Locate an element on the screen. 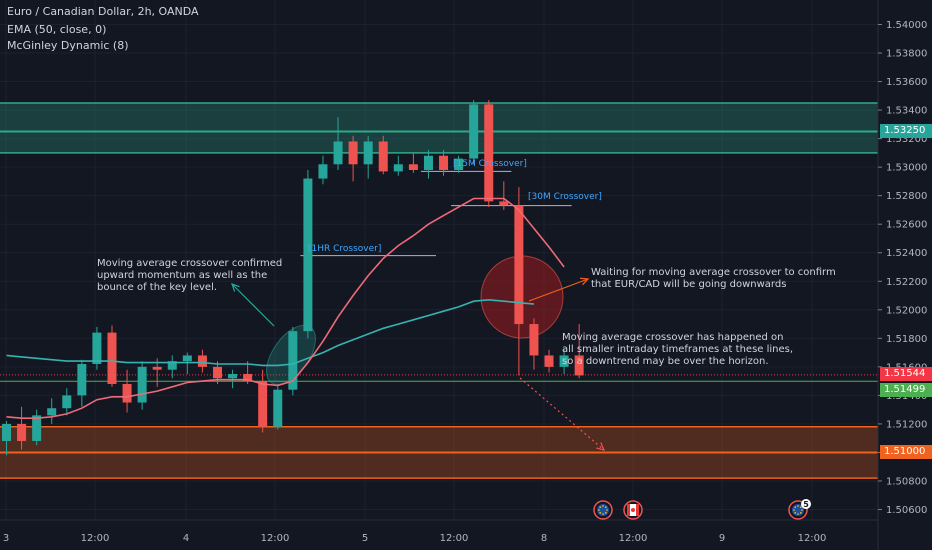  price-label-support: 1.51000 is located at coordinates (906, 452).